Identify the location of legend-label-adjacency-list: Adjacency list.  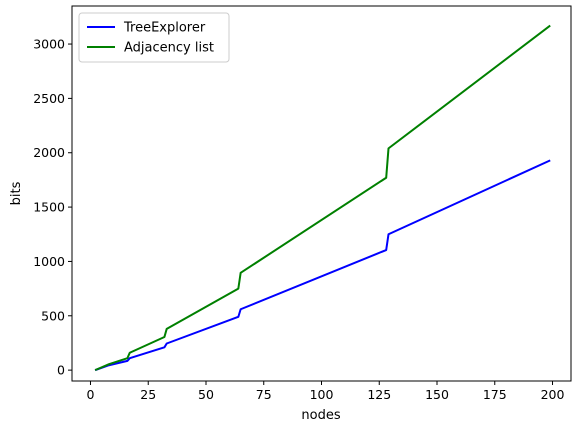
(169, 48).